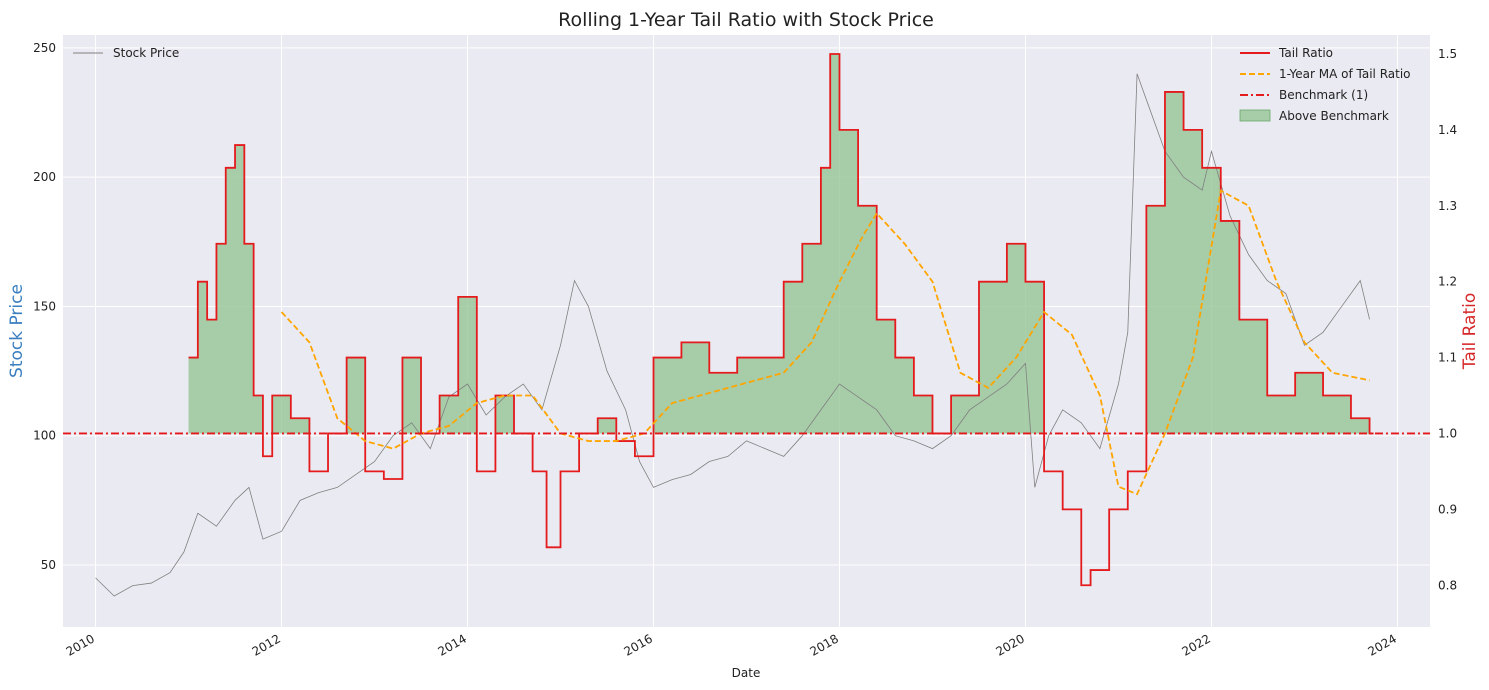  What do you see at coordinates (44, 177) in the screenshot?
I see `left-tick-label: 200` at bounding box center [44, 177].